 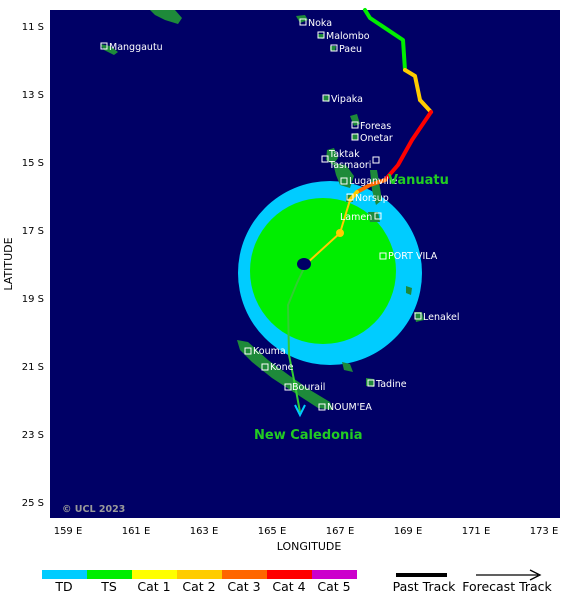 What do you see at coordinates (308, 387) in the screenshot?
I see `place-label: Bourail` at bounding box center [308, 387].